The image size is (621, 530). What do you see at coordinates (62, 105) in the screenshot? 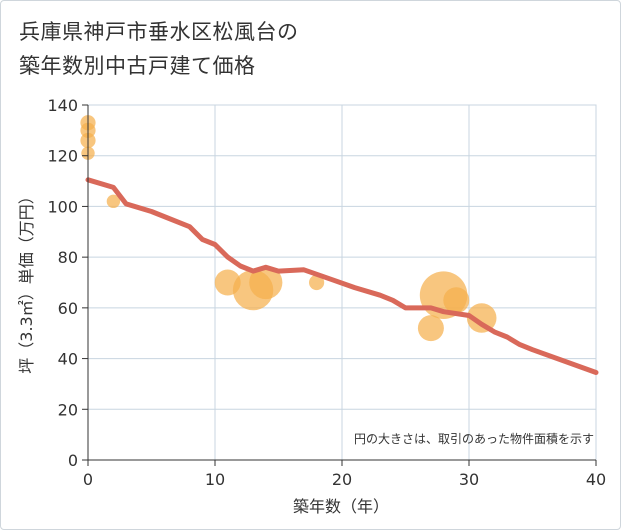
I see `y-tick-label: 140` at bounding box center [62, 105].